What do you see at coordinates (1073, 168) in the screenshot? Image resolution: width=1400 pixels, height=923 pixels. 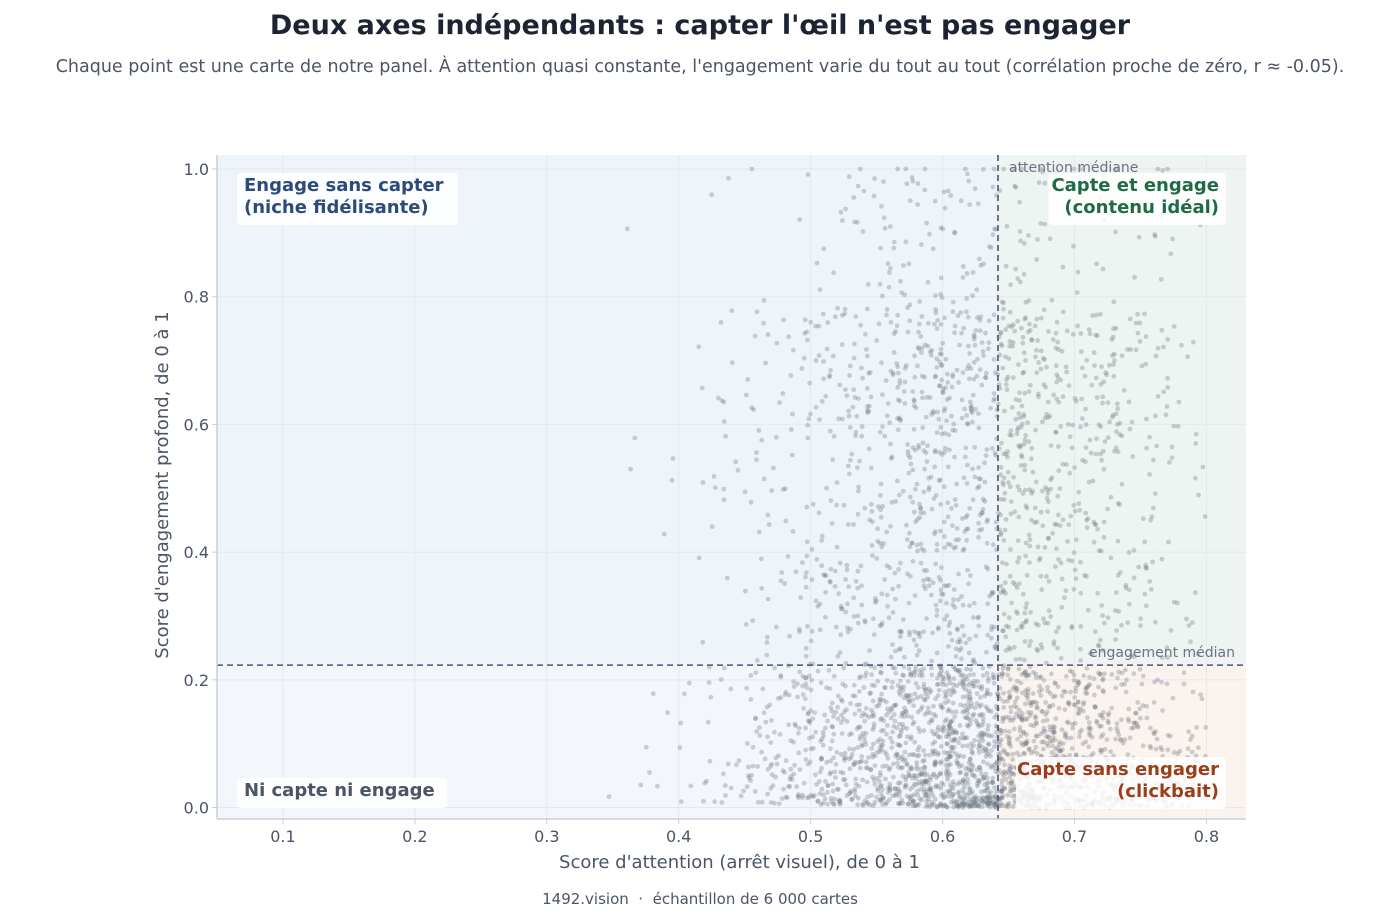 I see `median-attention-label: attention médiane` at bounding box center [1073, 168].